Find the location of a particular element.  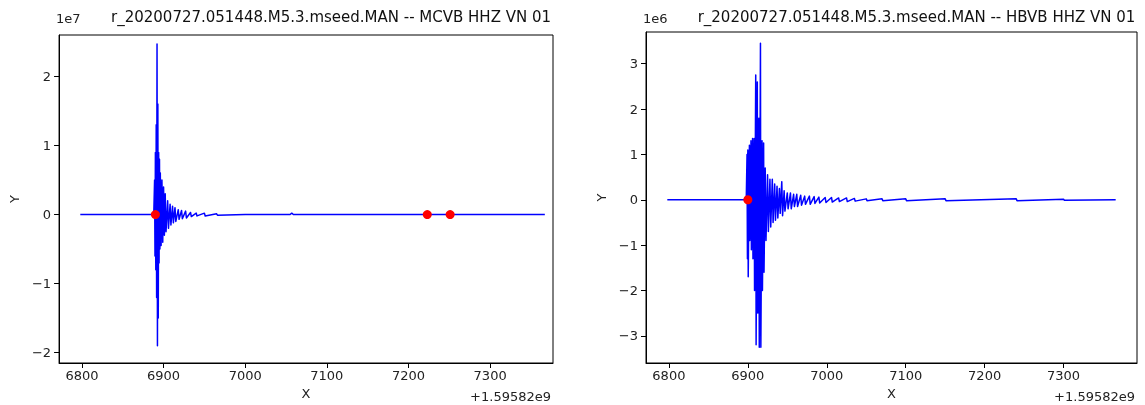

y-tick-label: −3 is located at coordinates (628, 336).